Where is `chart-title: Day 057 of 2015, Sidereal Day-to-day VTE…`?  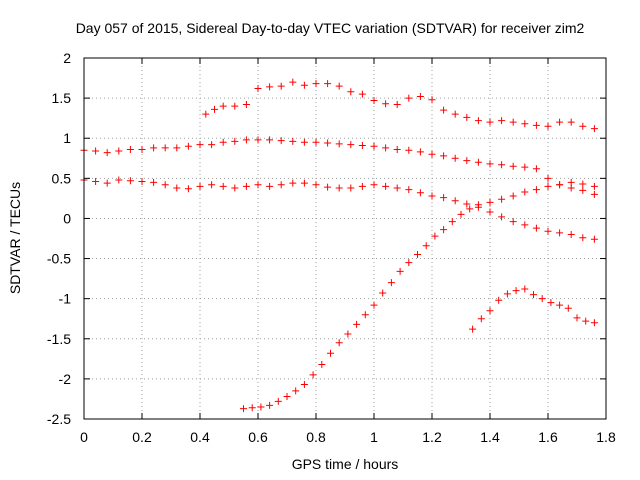 chart-title: Day 057 of 2015, Sidereal Day-to-day VTE… is located at coordinates (330, 28).